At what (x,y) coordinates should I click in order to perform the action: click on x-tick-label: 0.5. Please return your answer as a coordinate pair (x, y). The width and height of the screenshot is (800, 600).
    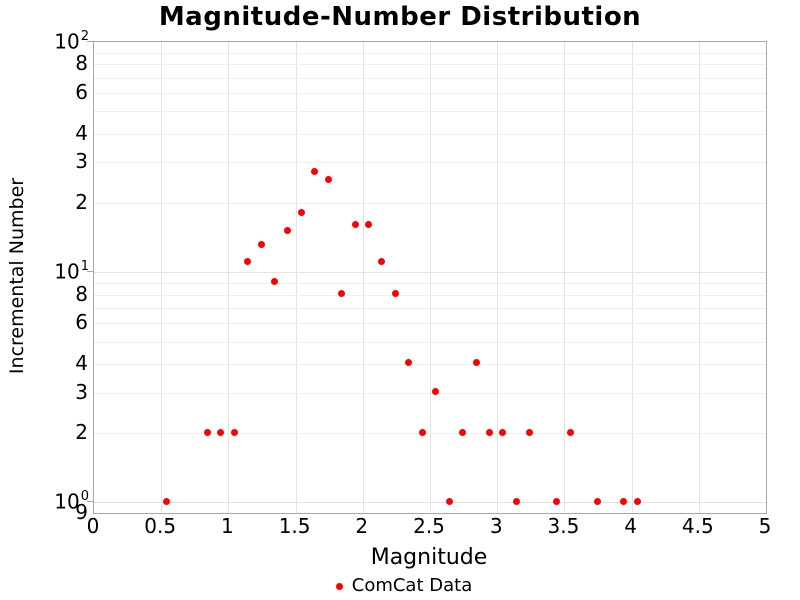
    Looking at the image, I should click on (160, 526).